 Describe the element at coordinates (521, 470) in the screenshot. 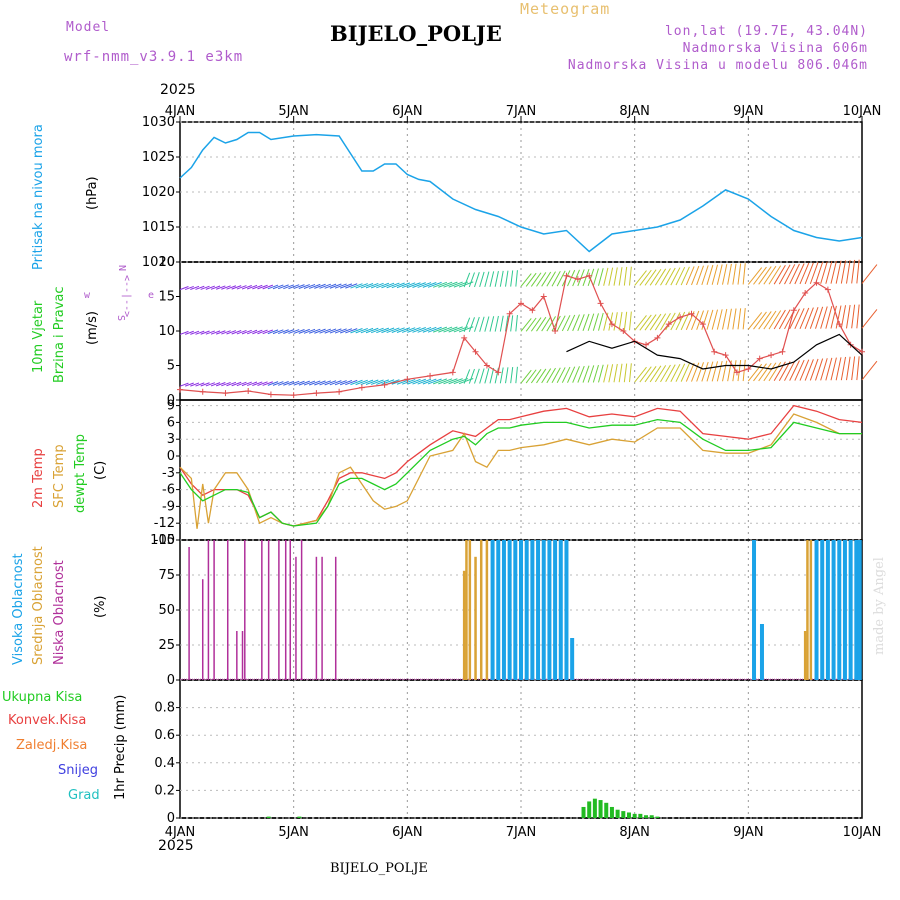

I see `panel-frame` at that location.